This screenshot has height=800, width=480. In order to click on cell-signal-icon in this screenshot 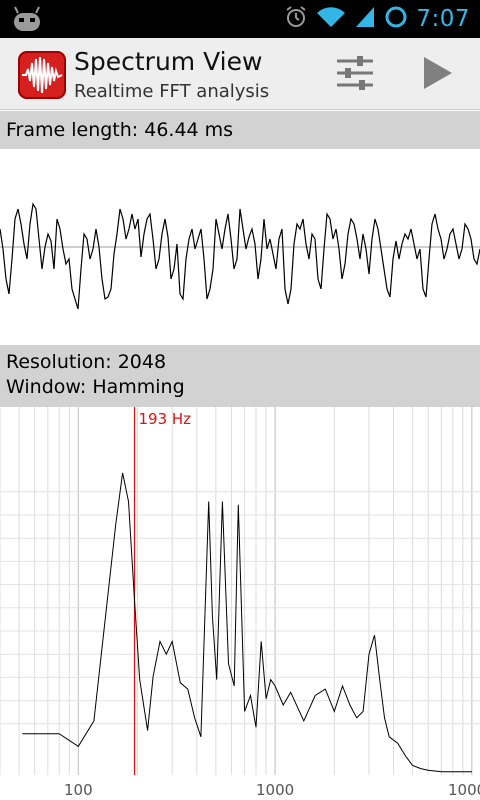, I will do `click(365, 19)`.